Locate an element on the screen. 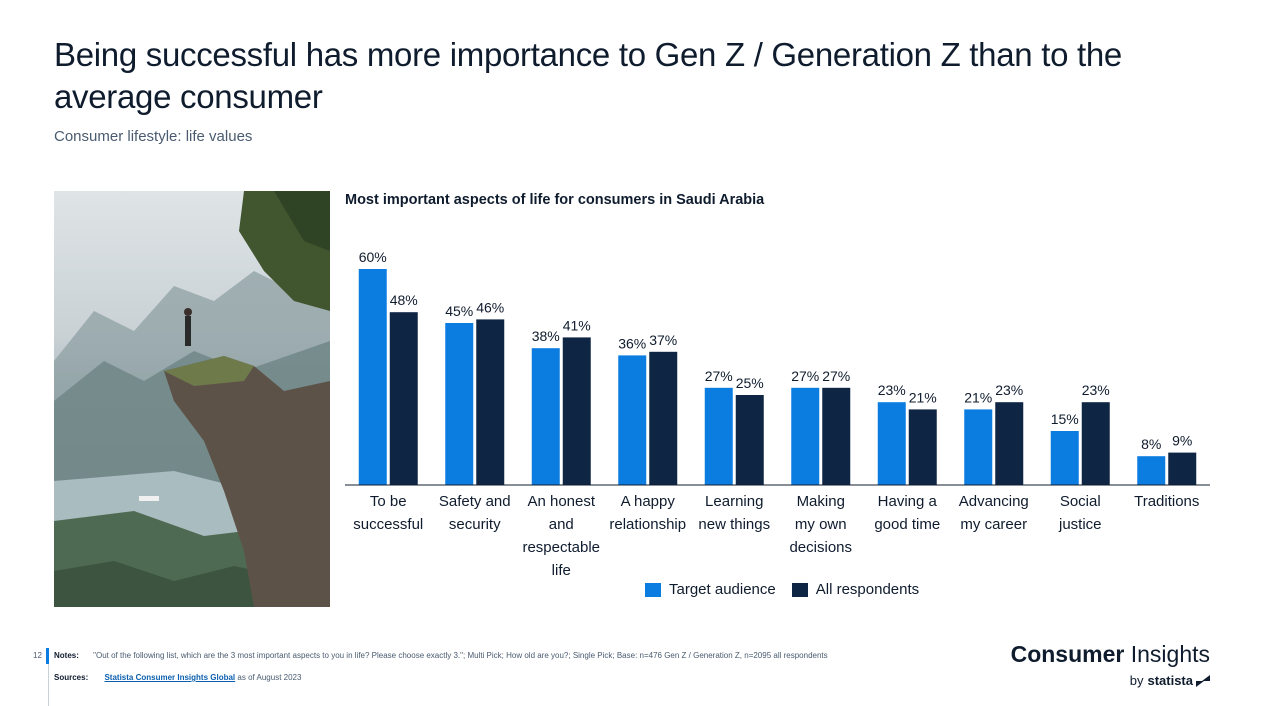  legend-item-target: Target audience is located at coordinates (710, 589).